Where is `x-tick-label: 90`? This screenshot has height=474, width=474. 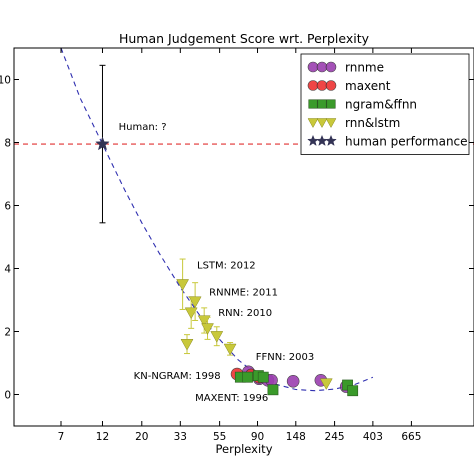
x-tick-label: 90 is located at coordinates (257, 437).